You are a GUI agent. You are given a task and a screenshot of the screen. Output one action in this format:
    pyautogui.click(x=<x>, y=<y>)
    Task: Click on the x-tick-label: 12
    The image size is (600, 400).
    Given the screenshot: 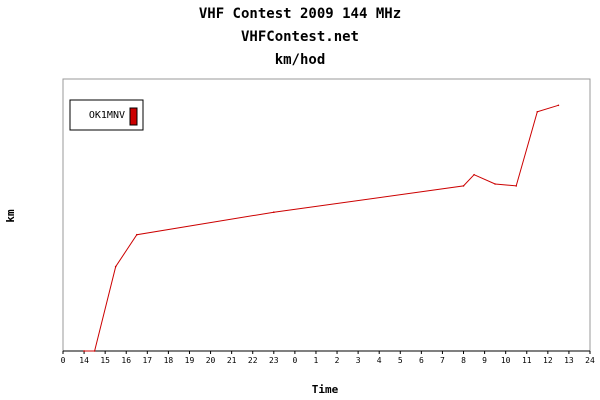 What is the action you would take?
    pyautogui.click(x=548, y=360)
    